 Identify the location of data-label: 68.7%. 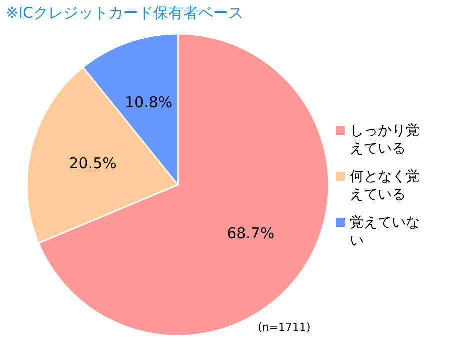
(251, 233).